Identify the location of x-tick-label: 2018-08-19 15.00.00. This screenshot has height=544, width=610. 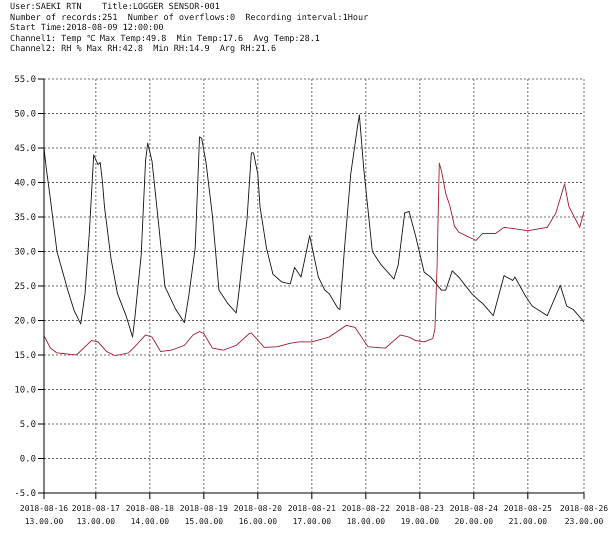
(204, 515).